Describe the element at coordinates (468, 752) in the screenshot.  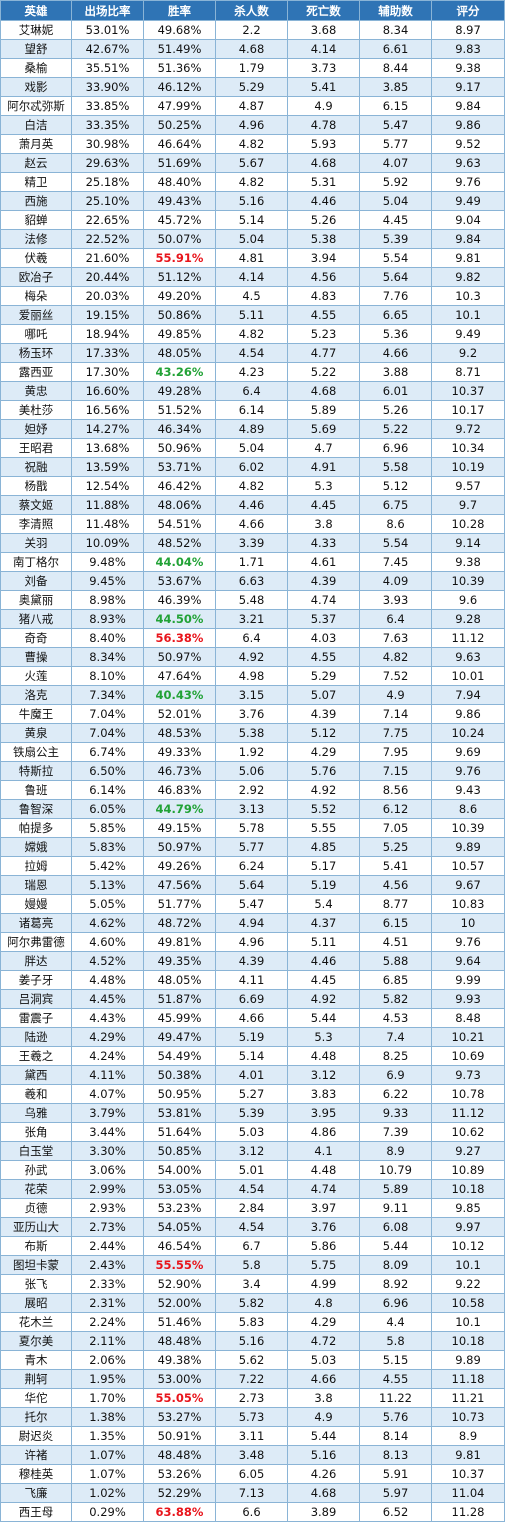
I see `rating-cell: 9.69` at that location.